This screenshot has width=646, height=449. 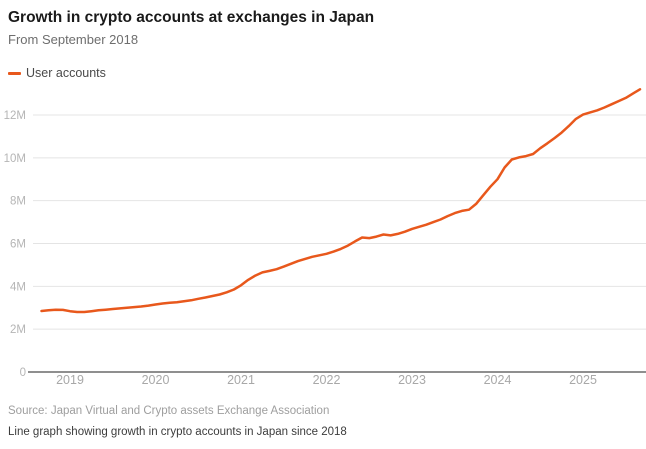 What do you see at coordinates (18, 245) in the screenshot?
I see `y-tick-label: 6M` at bounding box center [18, 245].